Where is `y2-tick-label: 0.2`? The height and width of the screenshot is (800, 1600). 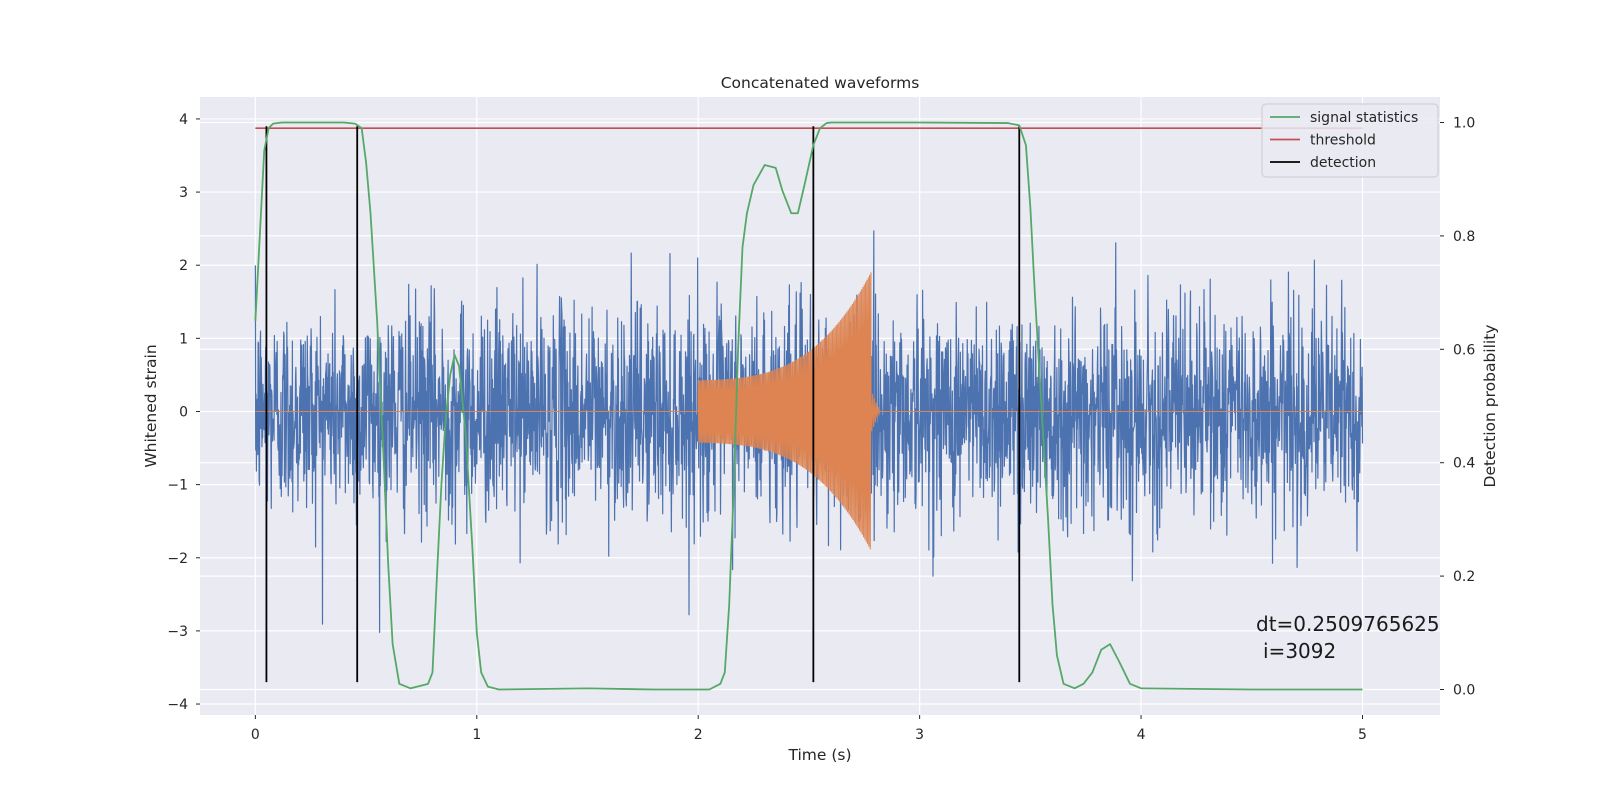 y2-tick-label: 0.2 is located at coordinates (1464, 577).